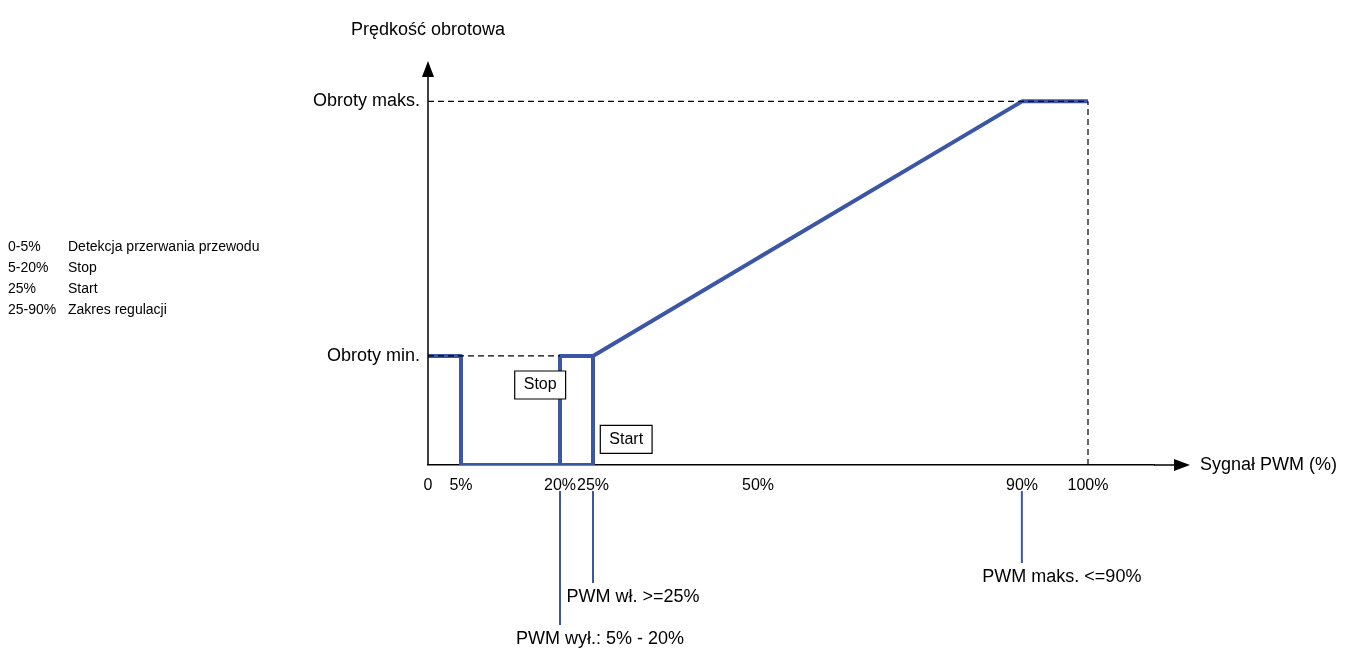 Image resolution: width=1357 pixels, height=653 pixels. I want to click on text: Obroty min., so click(373, 354).